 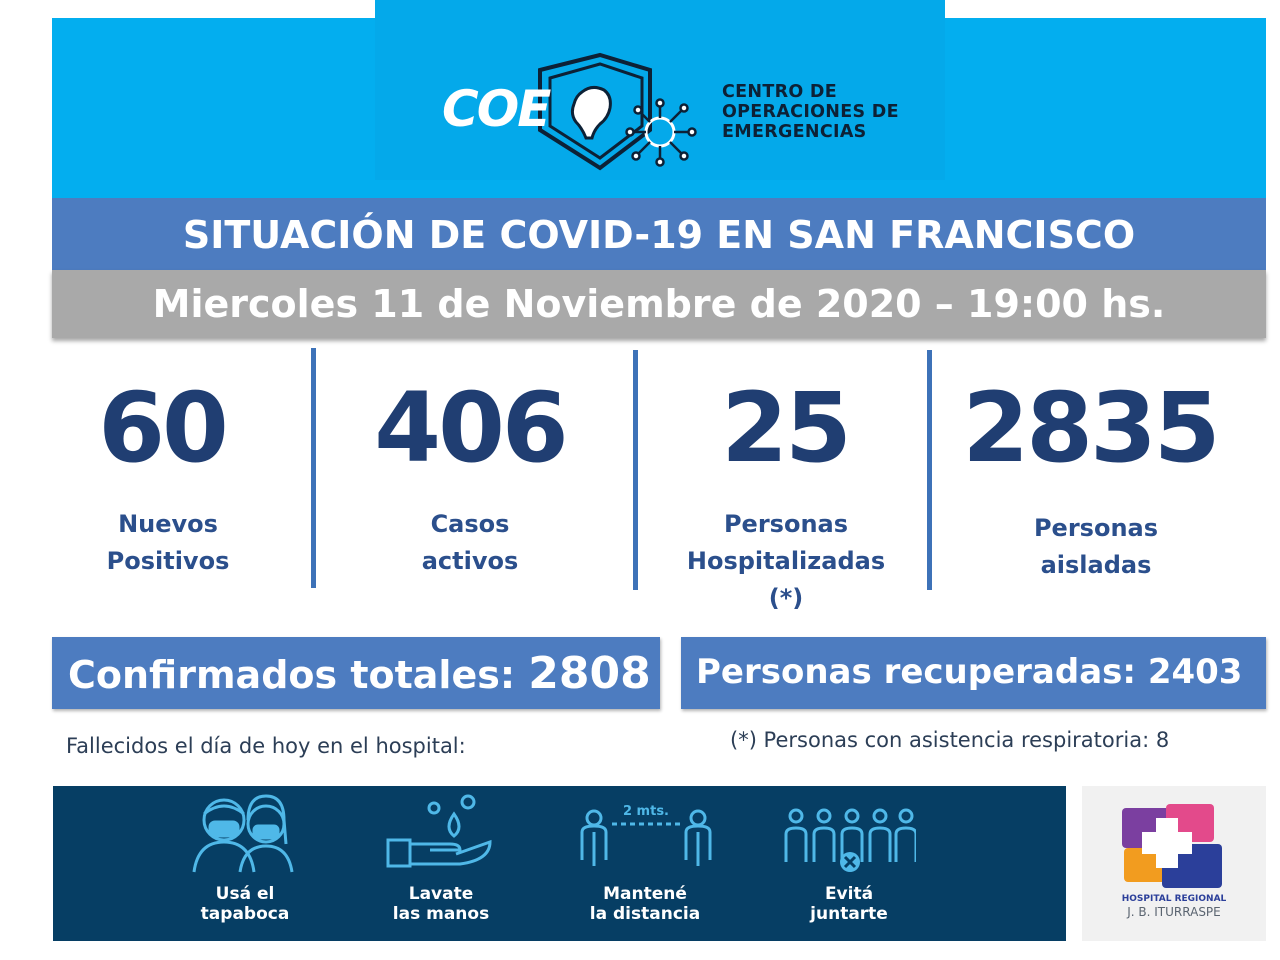 I want to click on stat-label-line: (*), so click(x=786, y=598).